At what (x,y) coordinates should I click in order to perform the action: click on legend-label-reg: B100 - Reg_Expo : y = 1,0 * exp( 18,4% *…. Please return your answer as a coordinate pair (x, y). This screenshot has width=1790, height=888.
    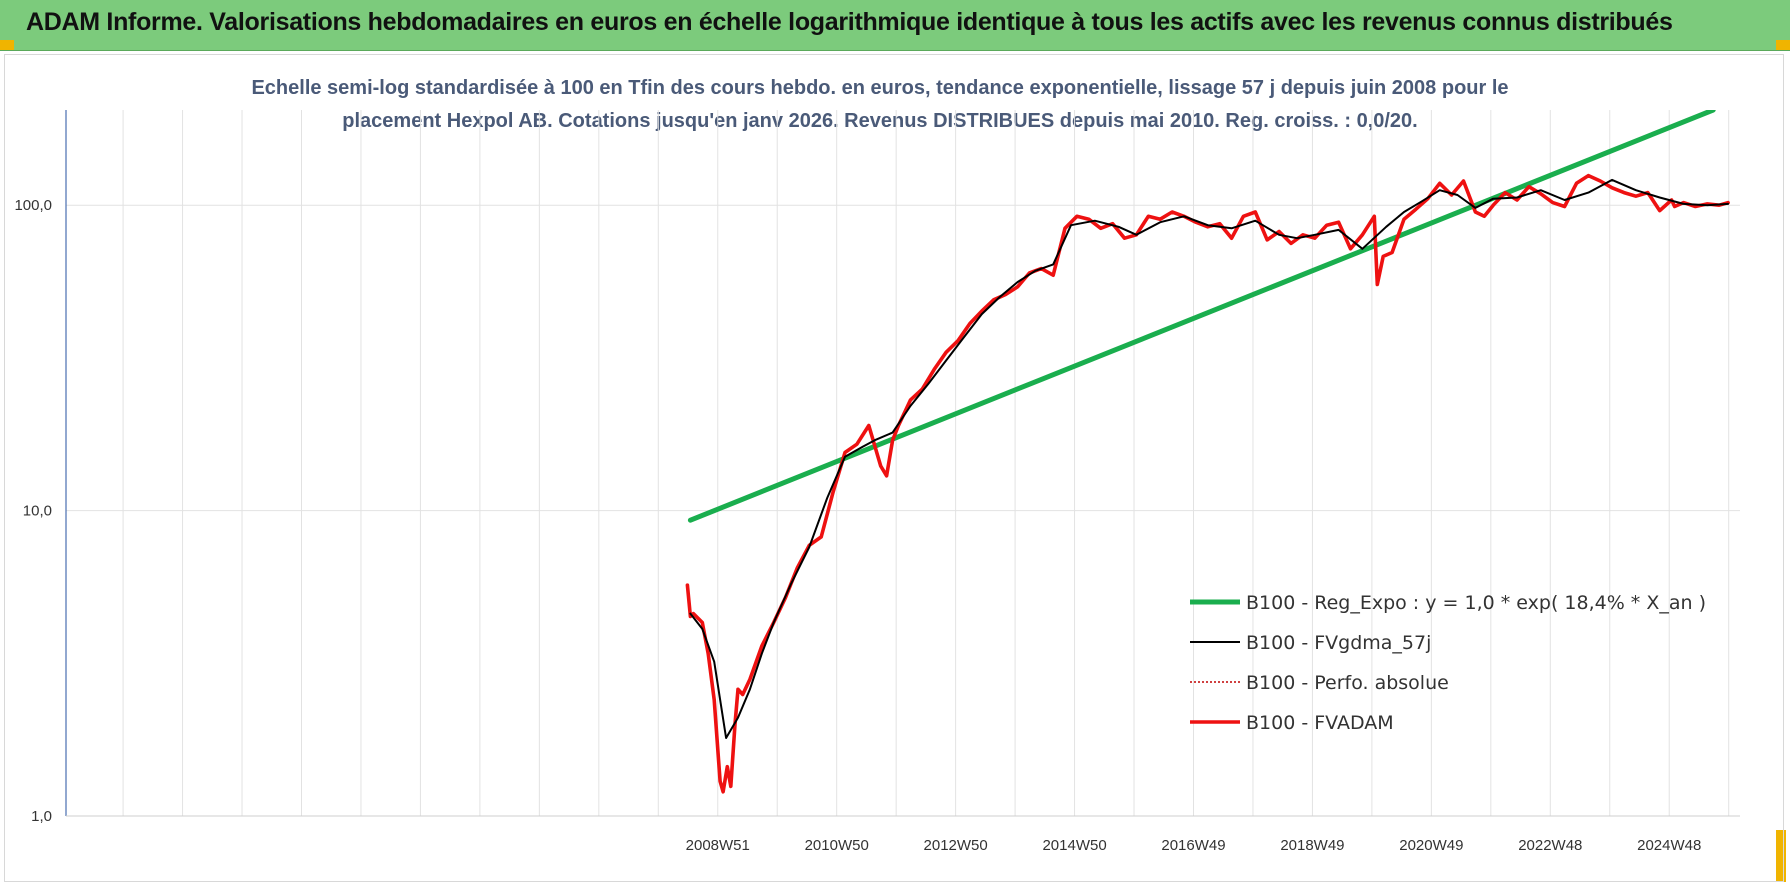
    Looking at the image, I should click on (1476, 603).